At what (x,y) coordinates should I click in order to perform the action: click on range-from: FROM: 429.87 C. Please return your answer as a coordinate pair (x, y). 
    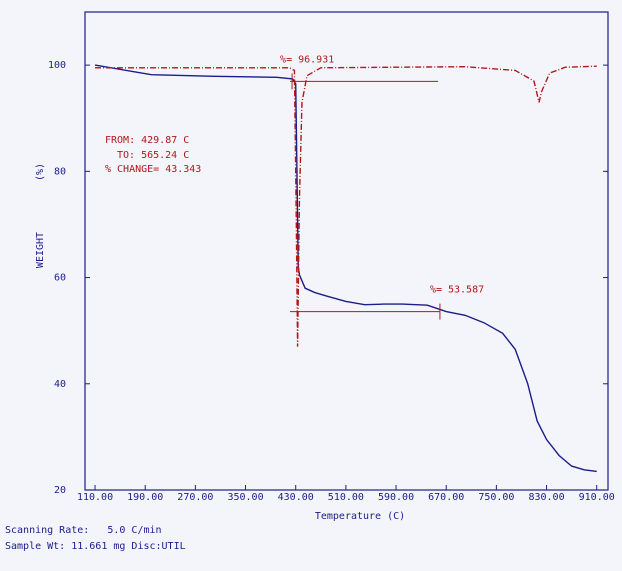
    Looking at the image, I should click on (147, 140).